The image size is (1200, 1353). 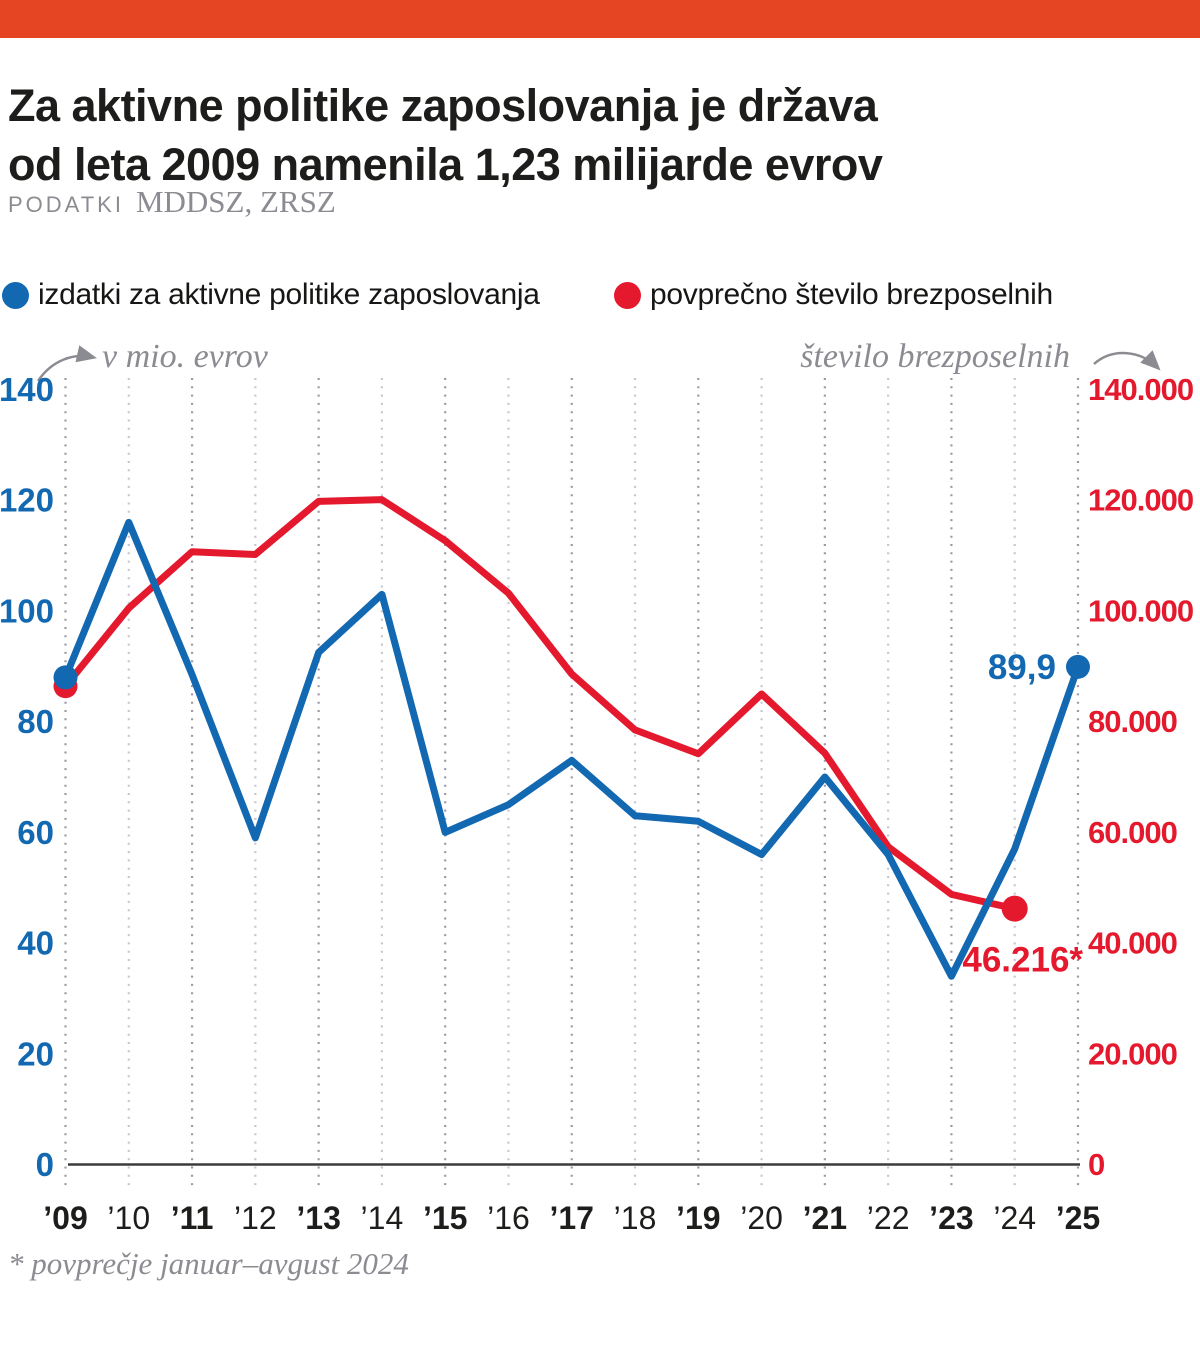 I want to click on value-label: 46.216*, so click(x=1022, y=960).